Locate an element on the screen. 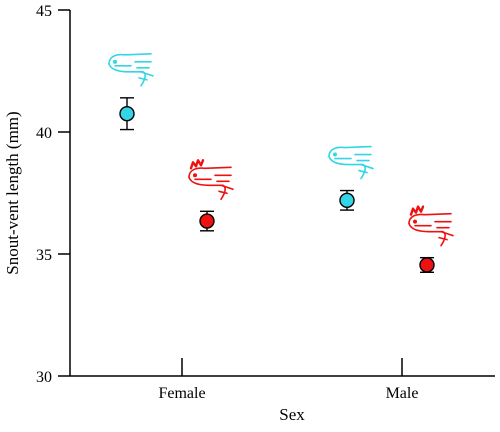 The image size is (500, 432). y-tick-label: 35 is located at coordinates (44, 255).